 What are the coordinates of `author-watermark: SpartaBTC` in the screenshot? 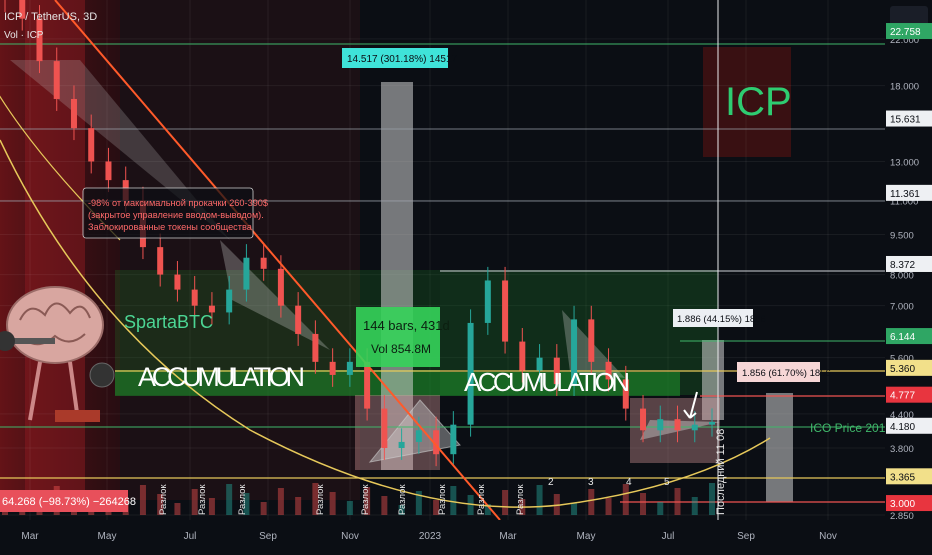 It's located at (168, 322).